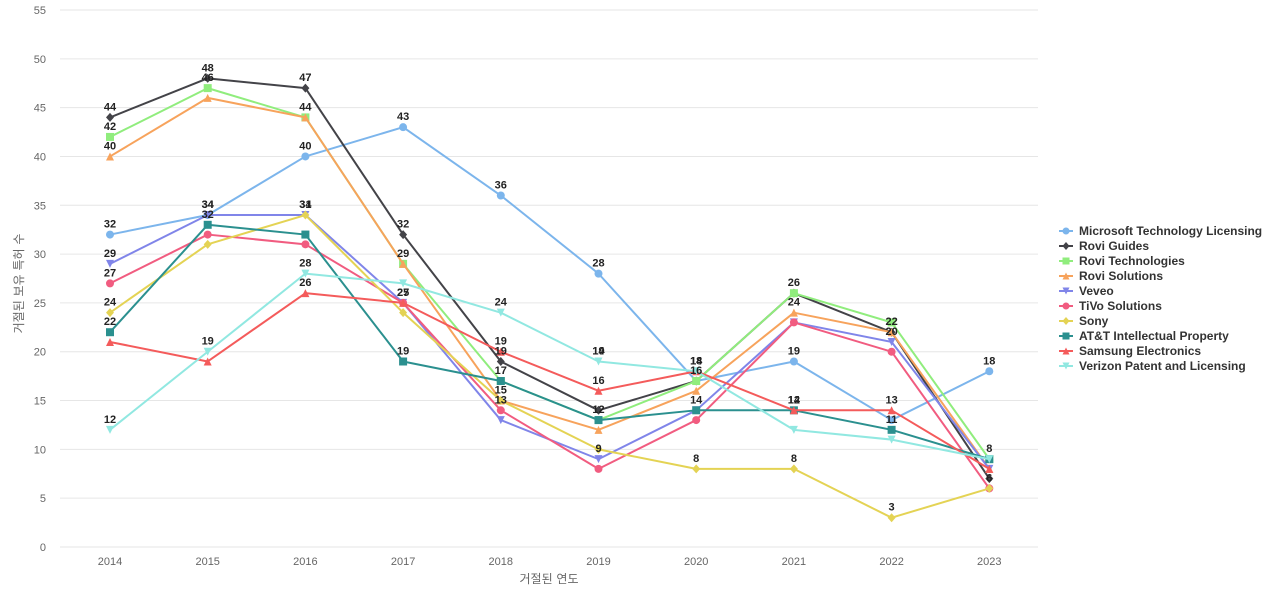 The height and width of the screenshot is (600, 1280). Describe the element at coordinates (1144, 336) in the screenshot. I see `legend-item: AT&T Intellectual Property` at that location.